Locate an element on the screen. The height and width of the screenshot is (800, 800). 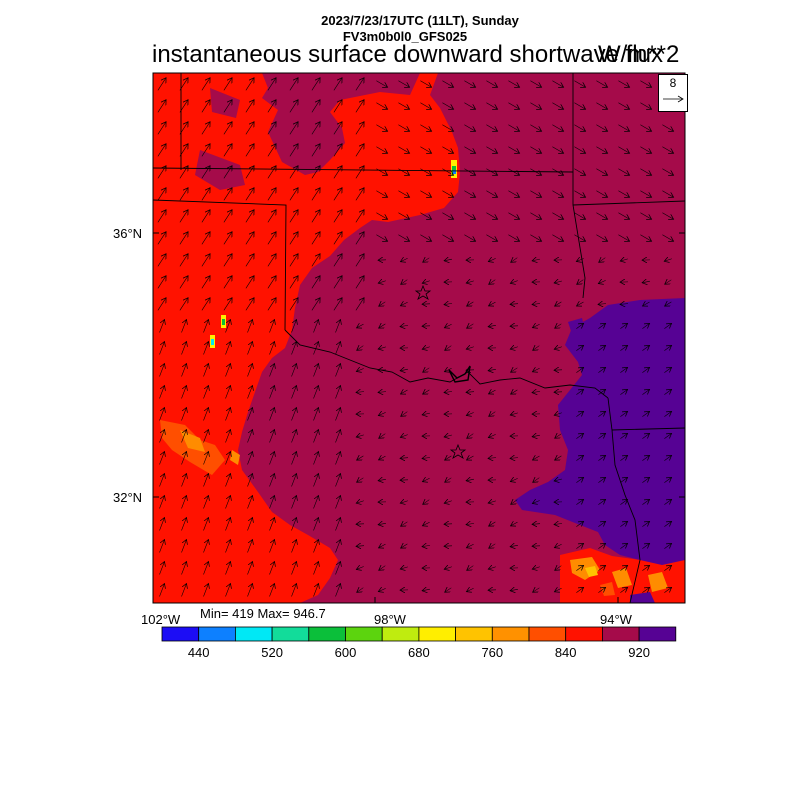
min-max-stats: Min= 419 Max= 946.7 is located at coordinates (263, 613).